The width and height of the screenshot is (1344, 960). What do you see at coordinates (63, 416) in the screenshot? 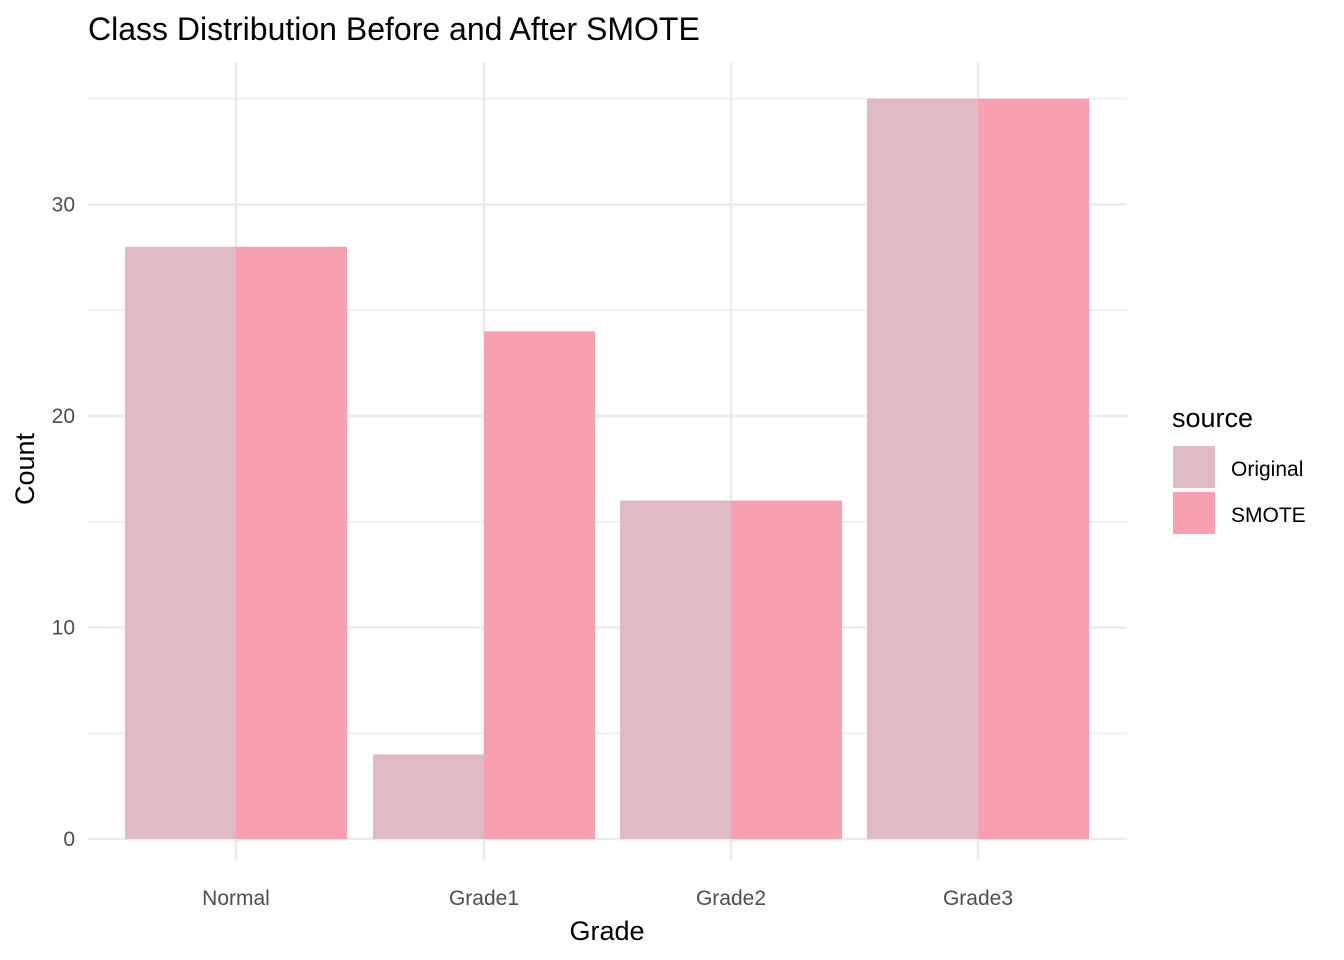
I see `y-tick-label: 20` at bounding box center [63, 416].